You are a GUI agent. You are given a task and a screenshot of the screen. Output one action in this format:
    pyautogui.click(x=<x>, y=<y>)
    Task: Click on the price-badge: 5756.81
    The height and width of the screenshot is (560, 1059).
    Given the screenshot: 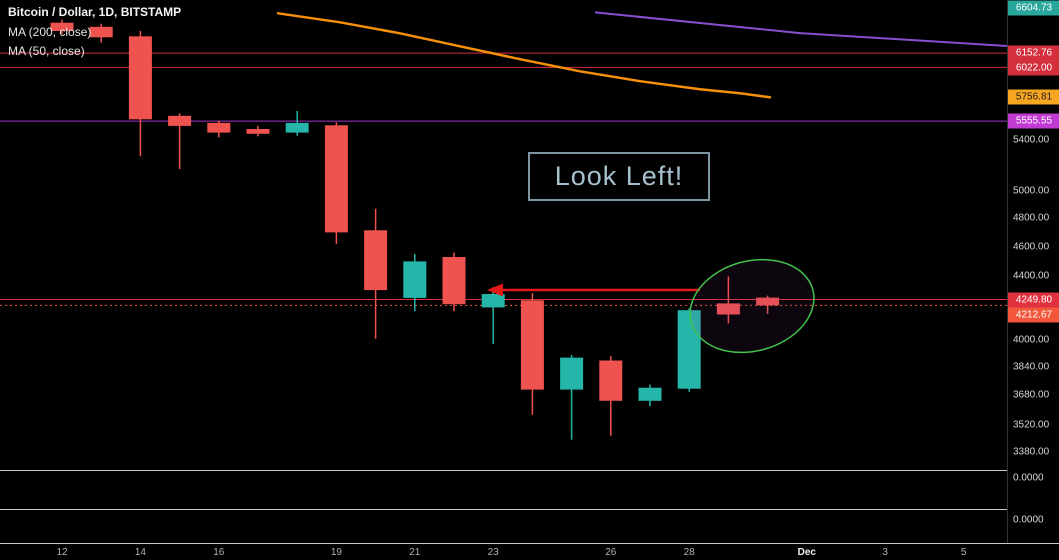 What is the action you would take?
    pyautogui.click(x=1033, y=97)
    